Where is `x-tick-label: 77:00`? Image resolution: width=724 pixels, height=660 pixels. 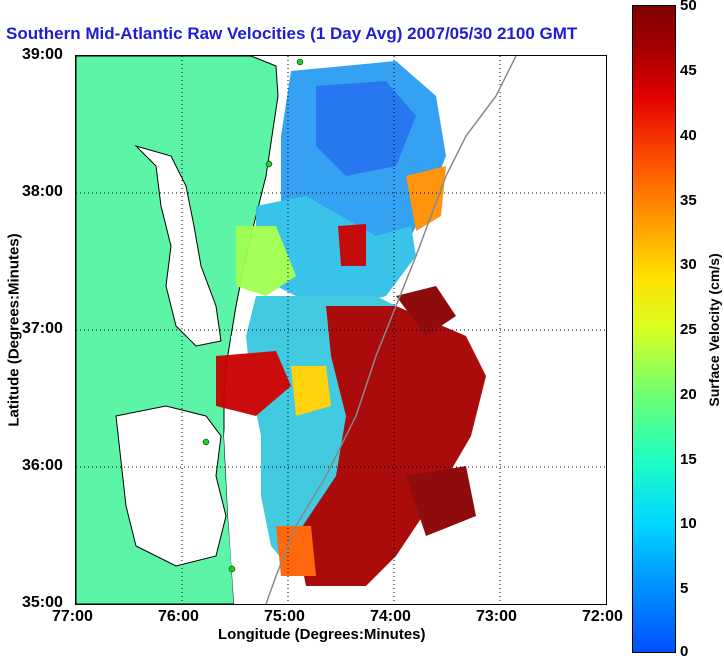 x-tick-label: 77:00 is located at coordinates (72, 616).